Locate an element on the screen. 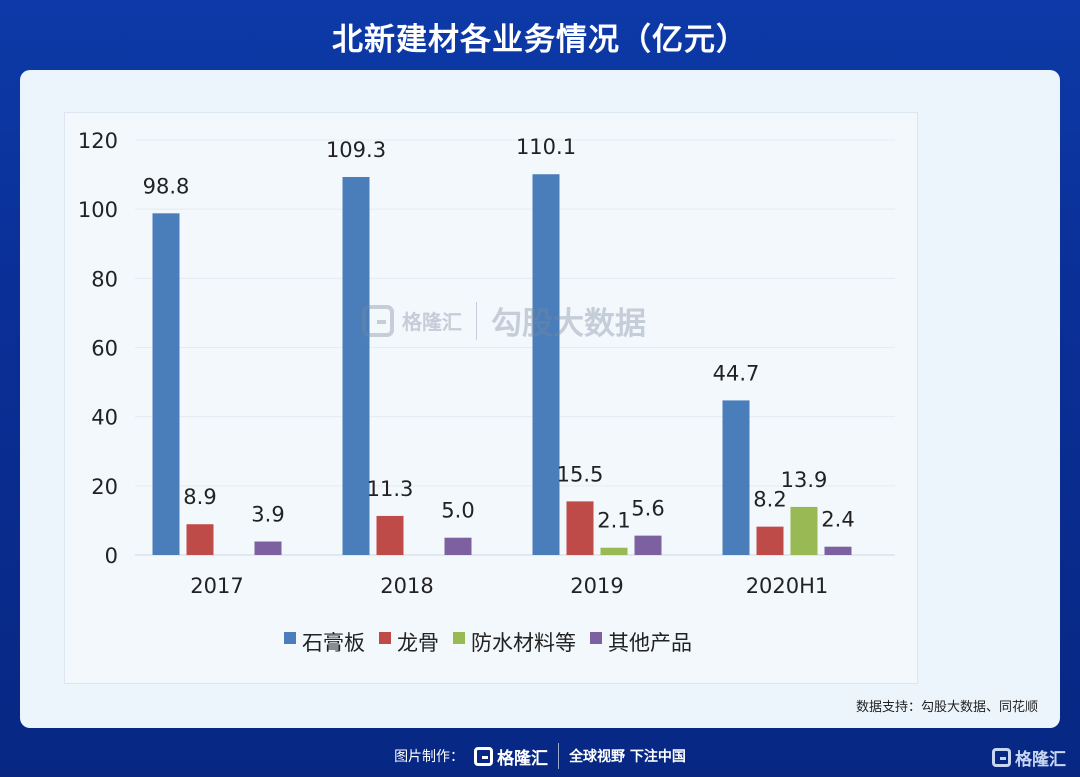 Image resolution: width=1080 pixels, height=777 pixels. watermark-divider is located at coordinates (476, 320).